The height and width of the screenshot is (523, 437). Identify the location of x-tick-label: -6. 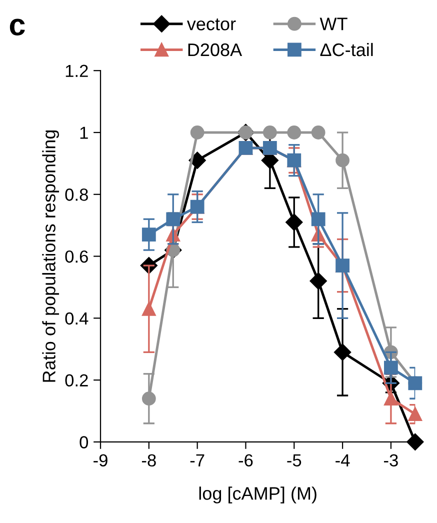
(245, 460).